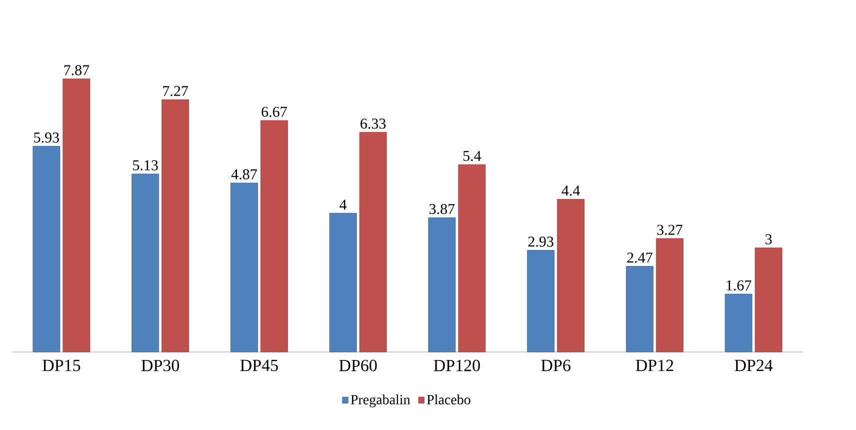  I want to click on data-label: 5.4, so click(472, 156).